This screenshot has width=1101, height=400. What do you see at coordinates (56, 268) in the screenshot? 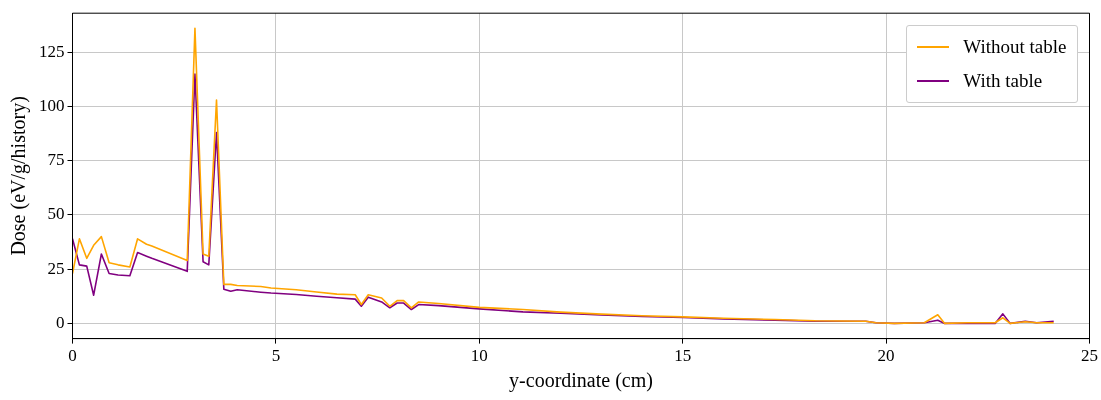
I see `y-tick-label: 25` at bounding box center [56, 268].